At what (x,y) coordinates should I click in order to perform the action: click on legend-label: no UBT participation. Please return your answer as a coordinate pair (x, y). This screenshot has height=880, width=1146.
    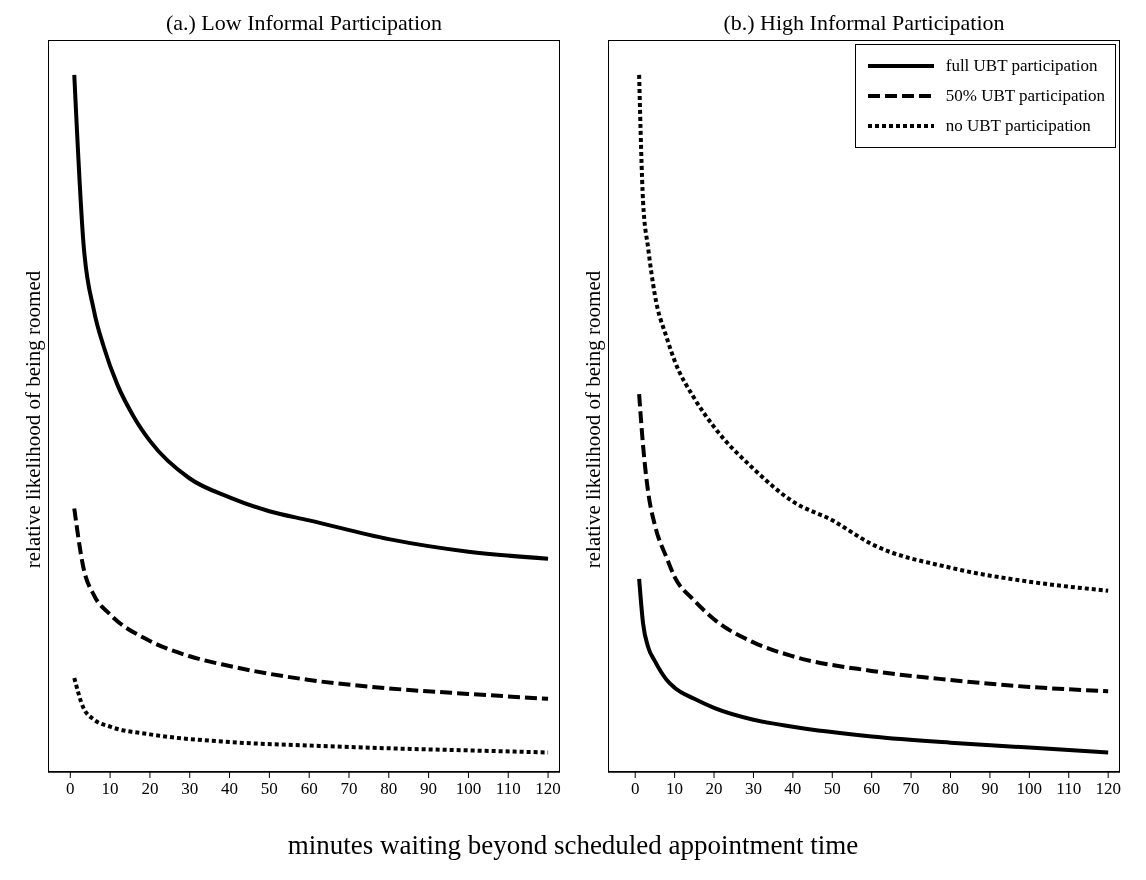
    Looking at the image, I should click on (1018, 126).